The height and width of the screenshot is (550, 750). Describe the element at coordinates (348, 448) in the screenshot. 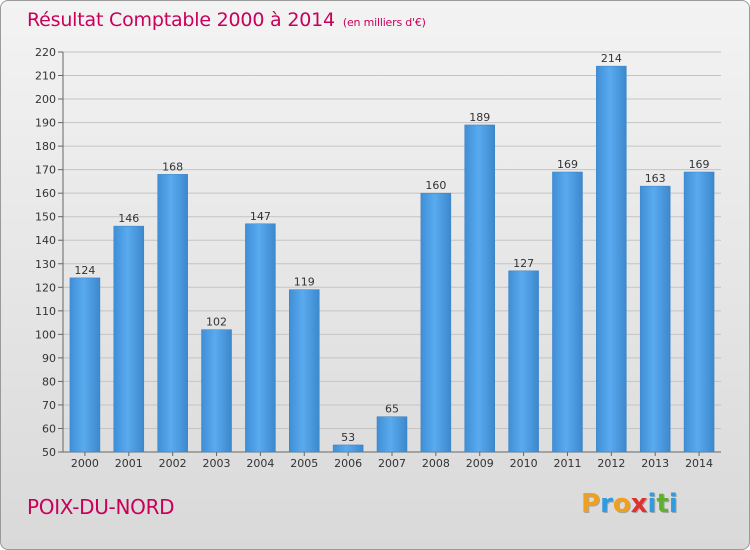

I see `bar-2006` at that location.